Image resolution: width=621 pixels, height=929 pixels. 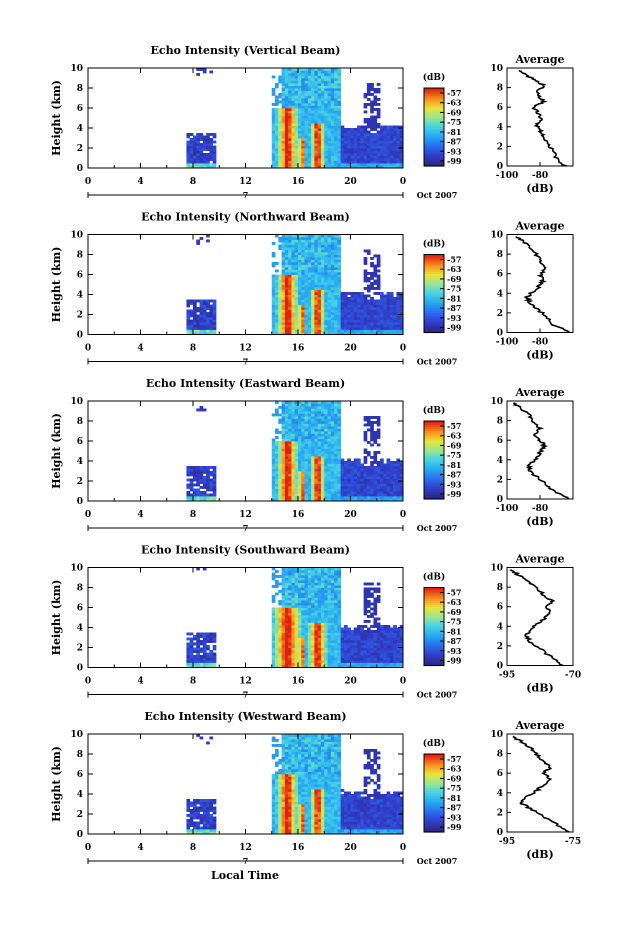 I want to click on x-tick-label: 0, so click(x=403, y=182).